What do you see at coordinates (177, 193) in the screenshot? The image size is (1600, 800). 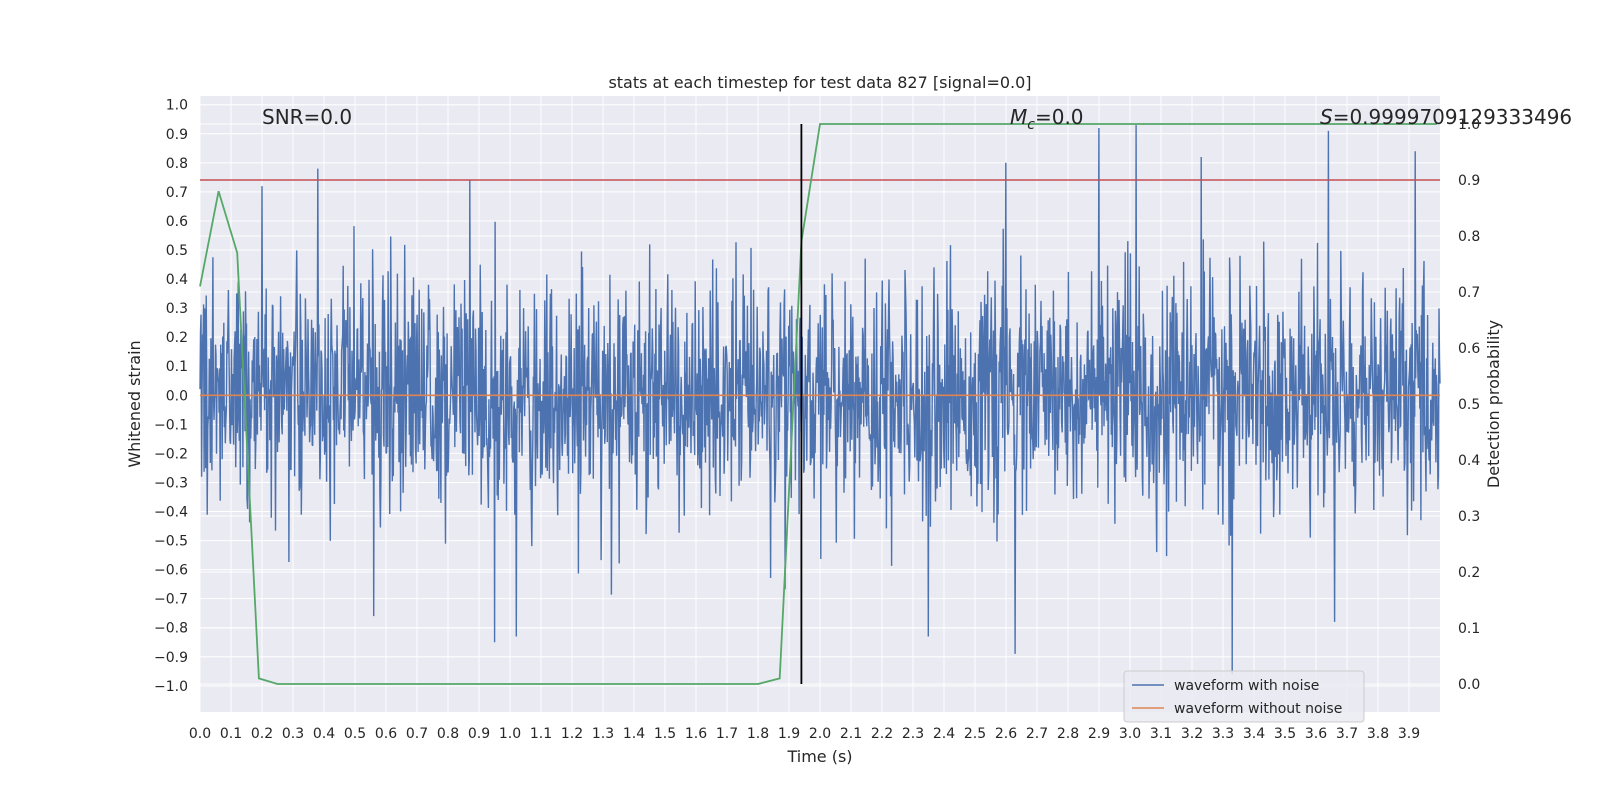 I see `y-tick-label: 0.7` at bounding box center [177, 193].